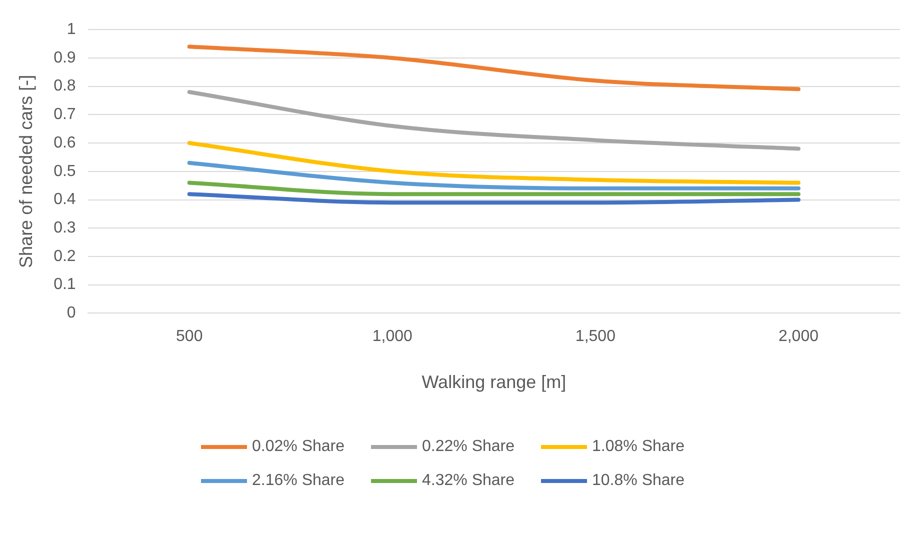 This screenshot has width=912, height=535. I want to click on legend-label: 1.08% Share, so click(638, 447).